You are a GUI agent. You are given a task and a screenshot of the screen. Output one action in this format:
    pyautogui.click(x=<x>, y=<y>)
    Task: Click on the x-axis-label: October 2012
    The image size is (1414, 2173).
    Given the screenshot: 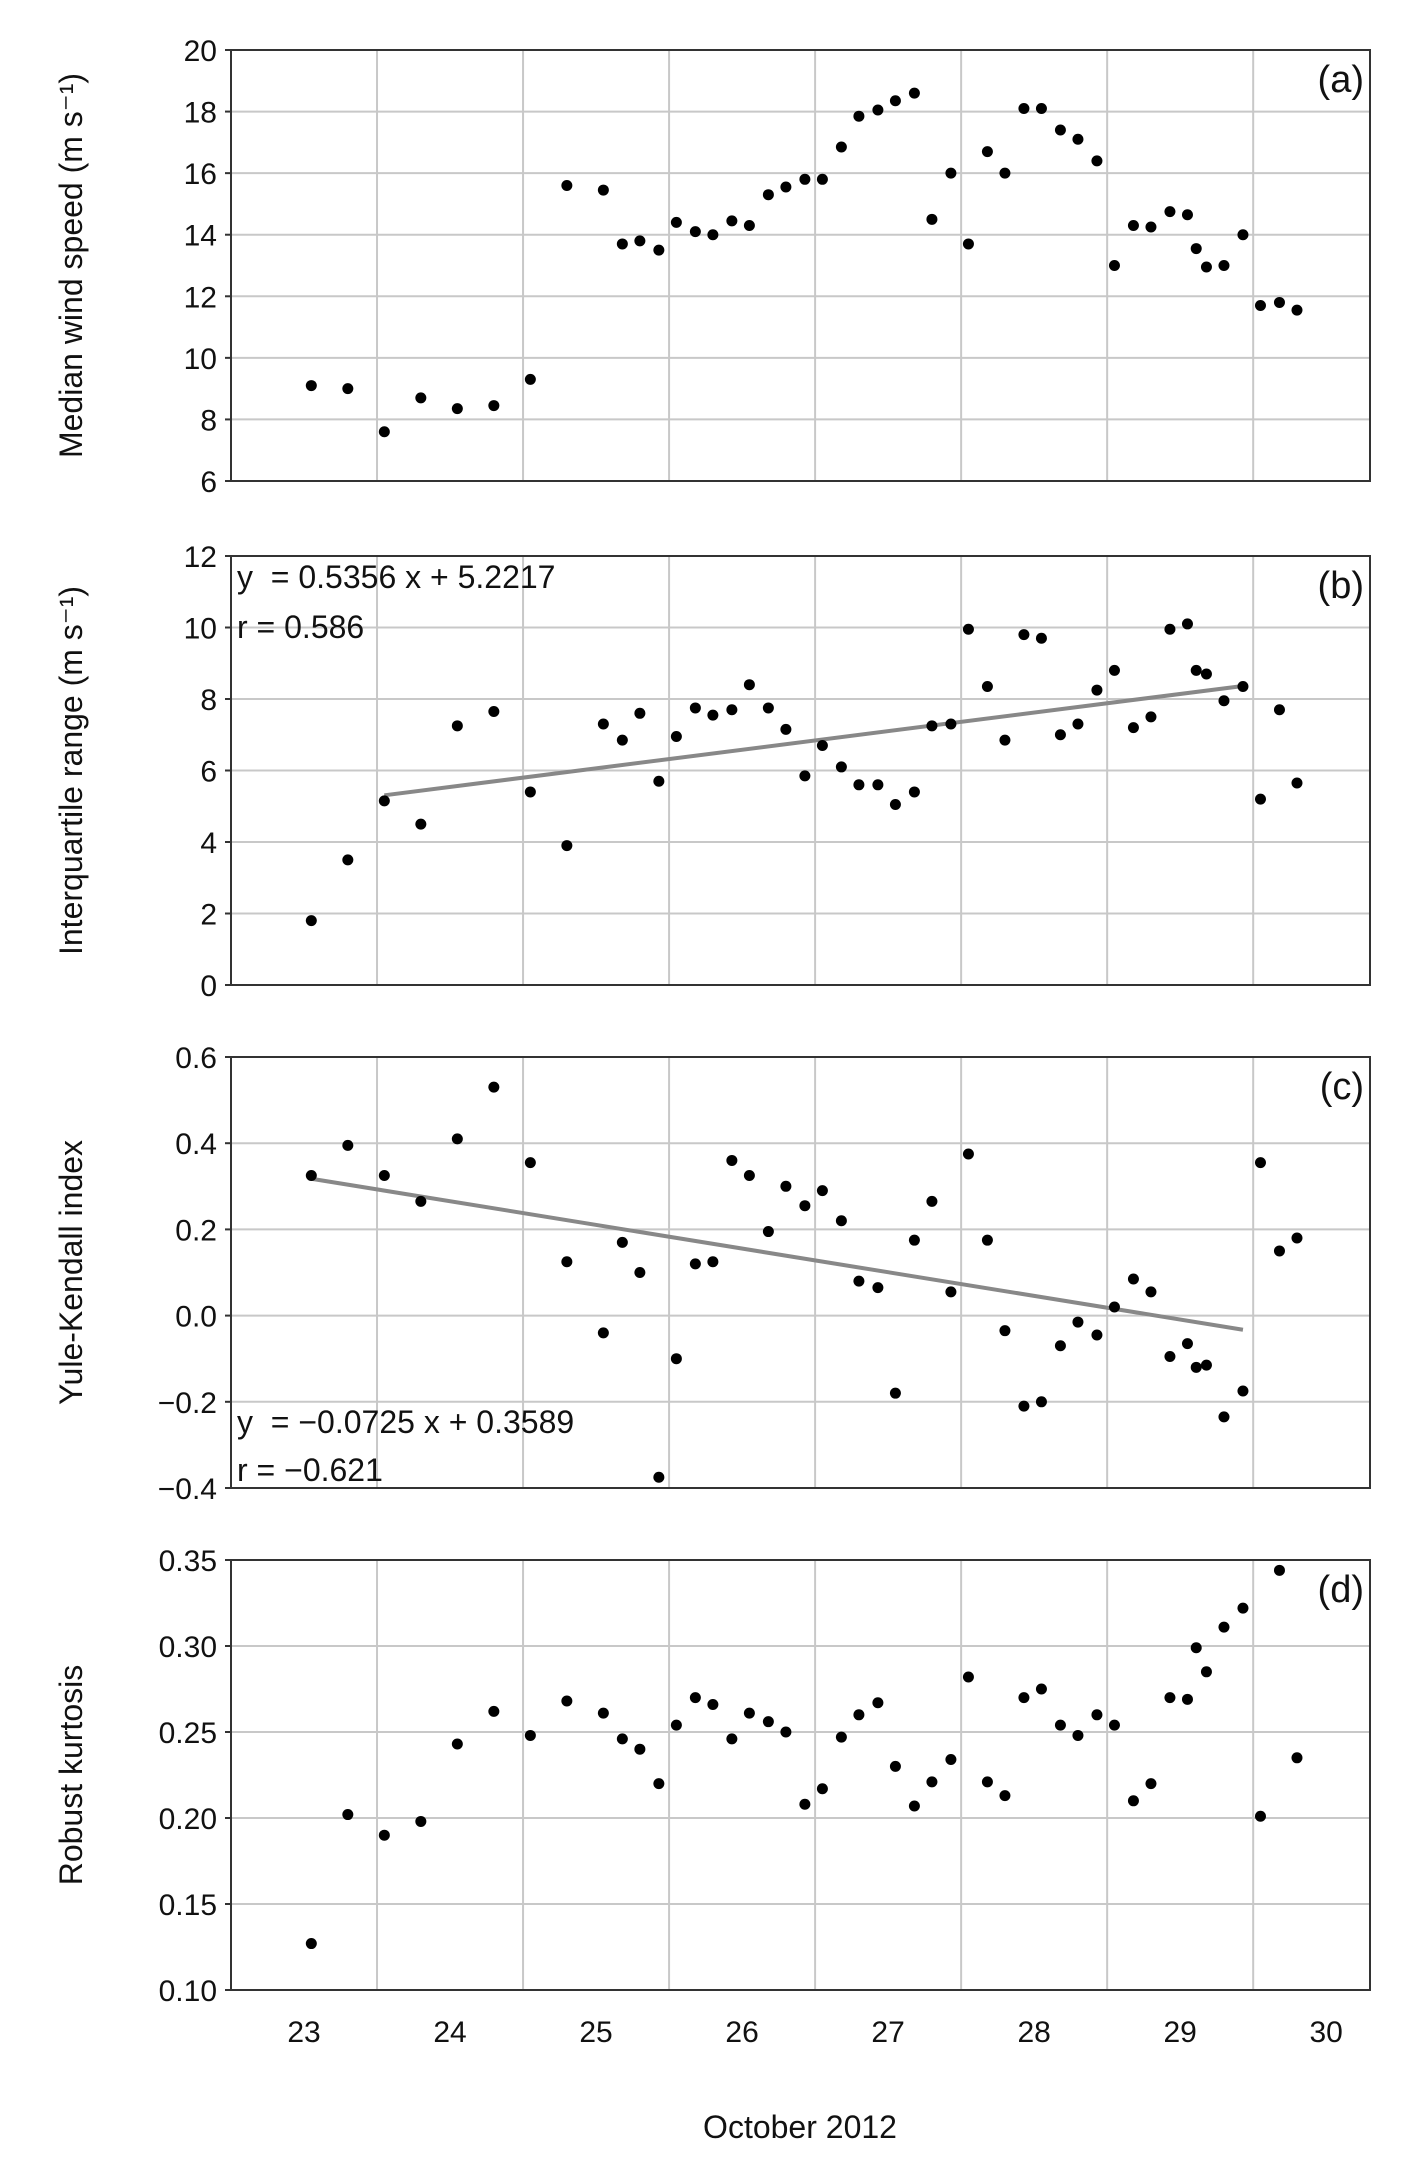 What is the action you would take?
    pyautogui.click(x=800, y=2127)
    